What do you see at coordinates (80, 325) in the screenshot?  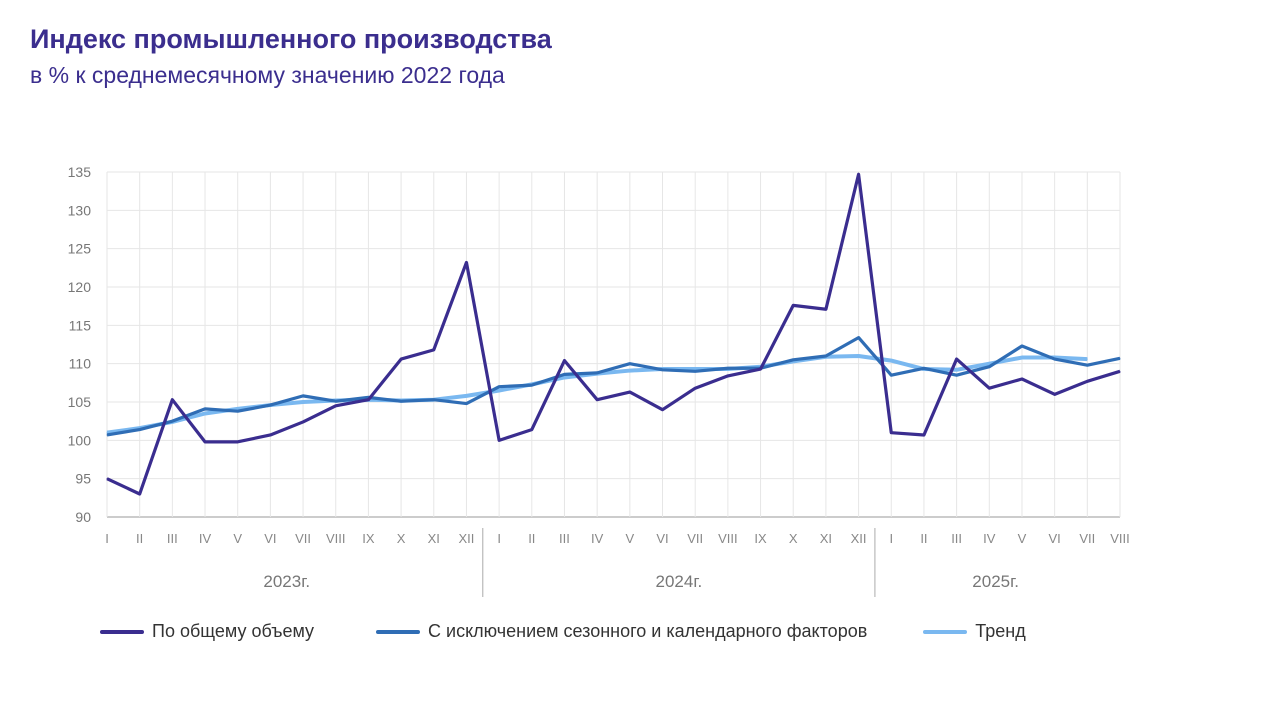 I see `y-tick-label: 115` at bounding box center [80, 325].